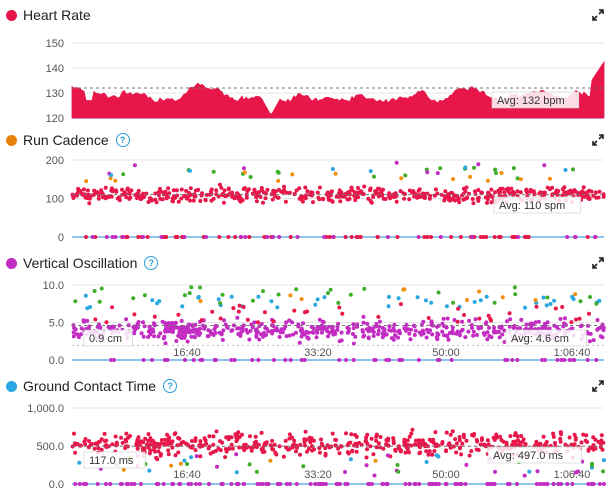  I want to click on heart-rate-legend-dot, so click(11, 15).